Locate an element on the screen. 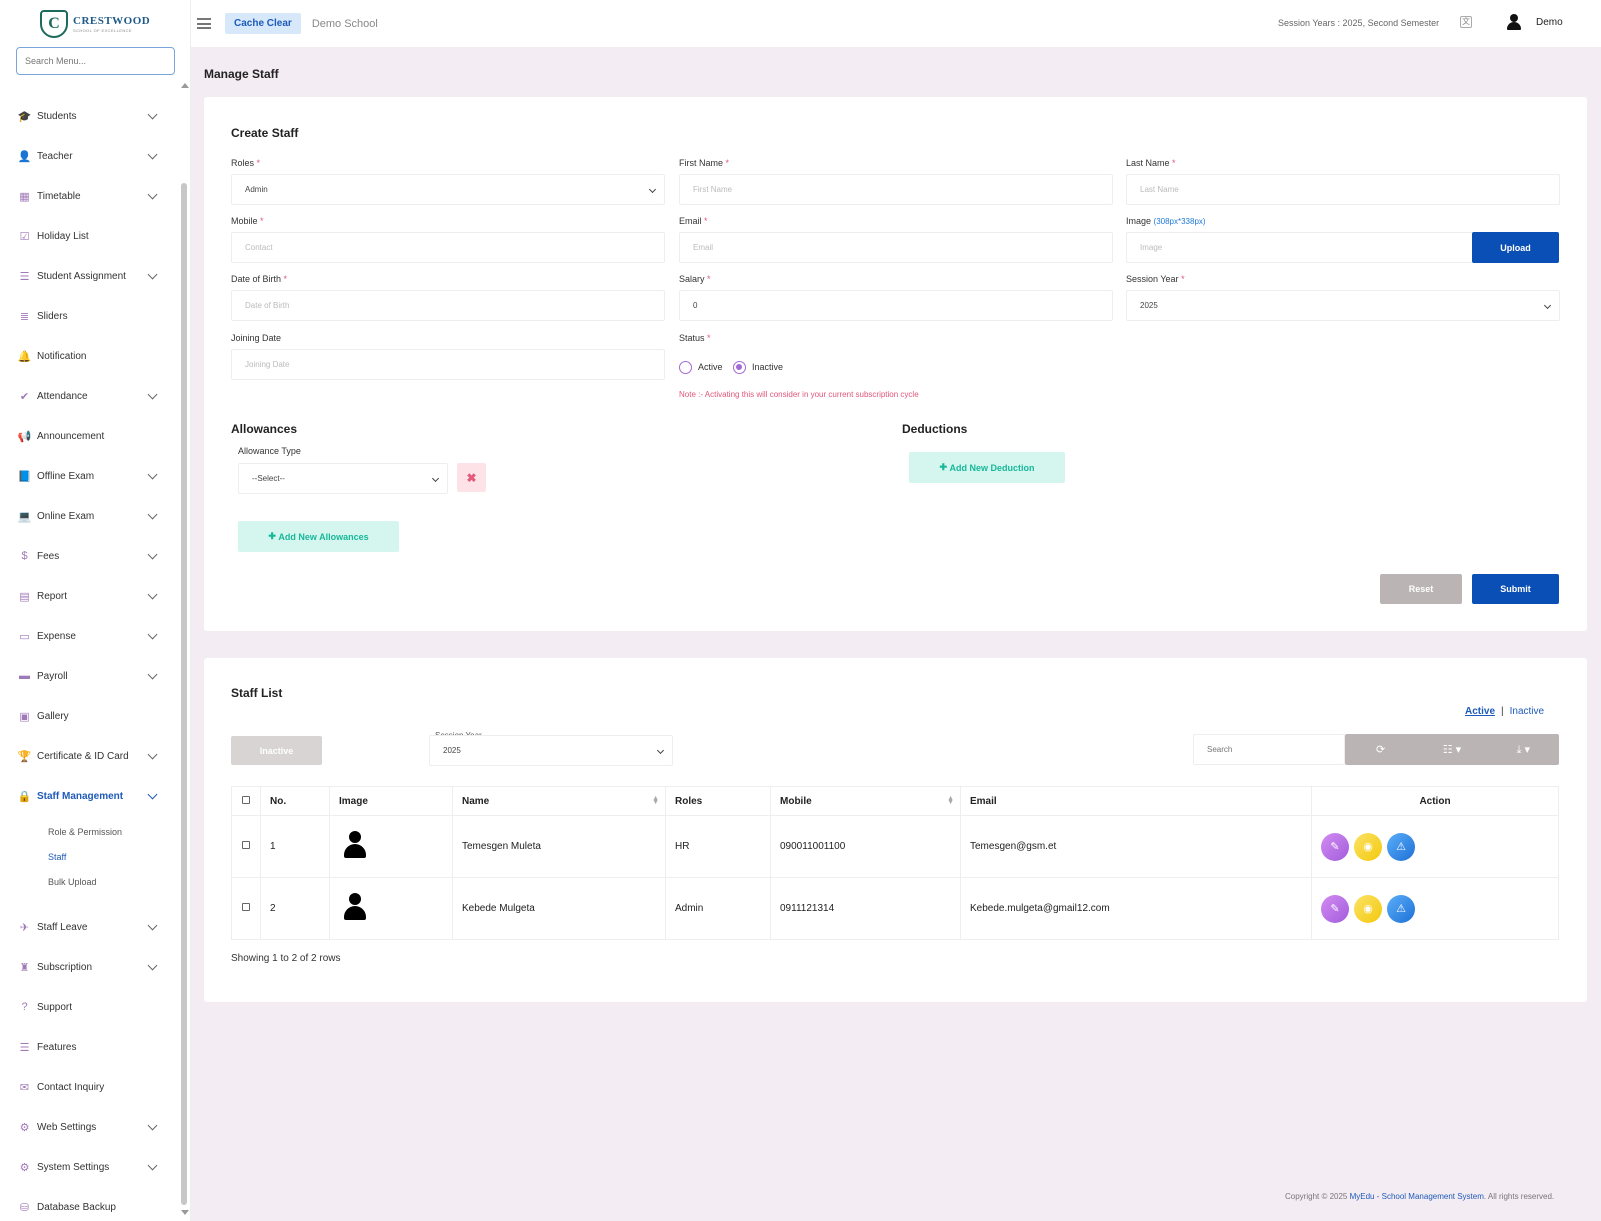 The height and width of the screenshot is (1221, 1601). sidebar-item-report: ▤ Report is located at coordinates (89, 596).